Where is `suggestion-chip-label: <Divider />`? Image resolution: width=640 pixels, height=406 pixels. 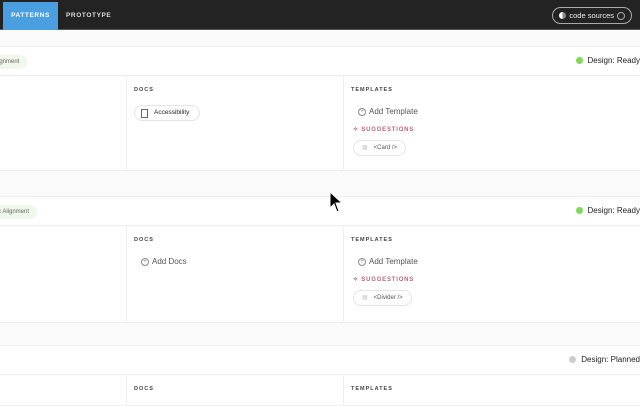 suggestion-chip-label: <Divider /> is located at coordinates (388, 298).